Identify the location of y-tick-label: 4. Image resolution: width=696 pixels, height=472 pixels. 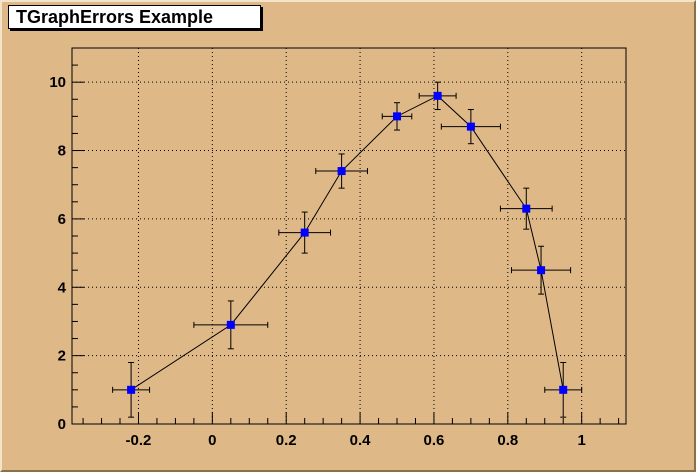
(62, 287).